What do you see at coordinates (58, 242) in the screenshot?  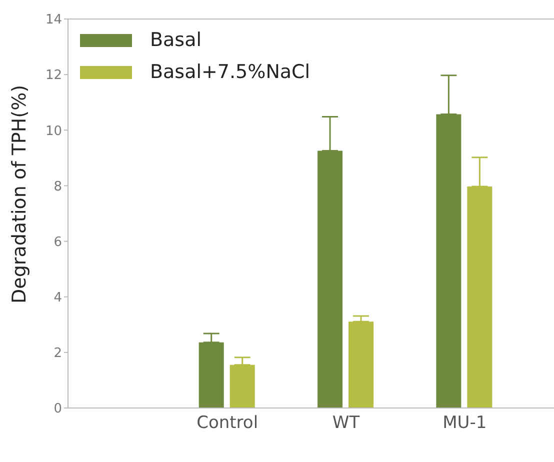 I see `y-tick-label: 6` at bounding box center [58, 242].